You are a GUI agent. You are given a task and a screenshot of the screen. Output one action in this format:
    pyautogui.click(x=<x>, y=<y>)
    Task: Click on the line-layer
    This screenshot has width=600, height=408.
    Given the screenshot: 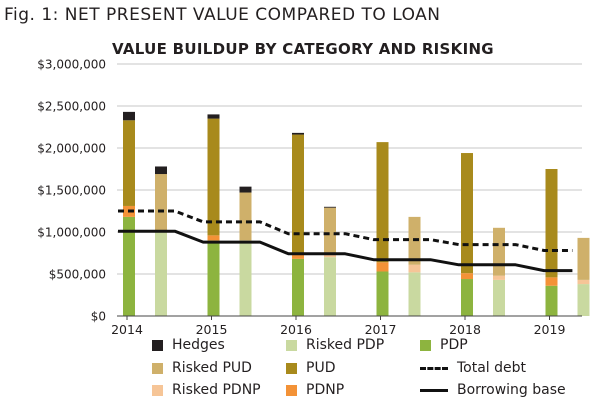 What is the action you would take?
    pyautogui.click(x=345, y=241)
    